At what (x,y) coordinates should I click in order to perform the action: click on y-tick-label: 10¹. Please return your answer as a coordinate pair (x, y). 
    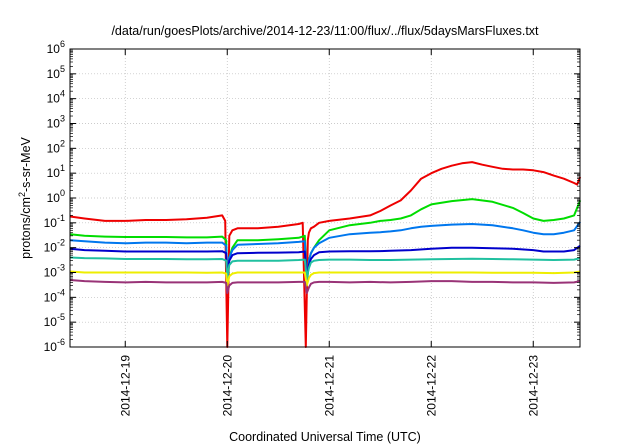
    Looking at the image, I should click on (56, 171).